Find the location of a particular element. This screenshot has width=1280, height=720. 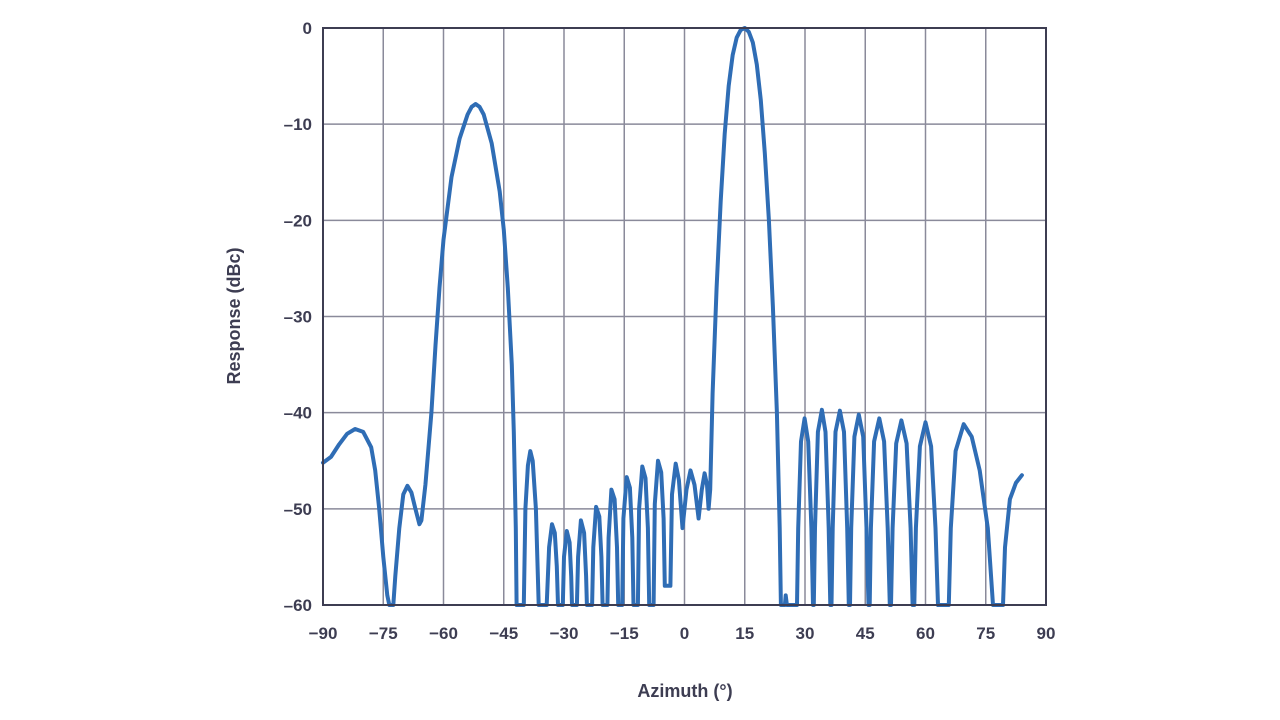

x-tick-label: 90 is located at coordinates (1046, 633).